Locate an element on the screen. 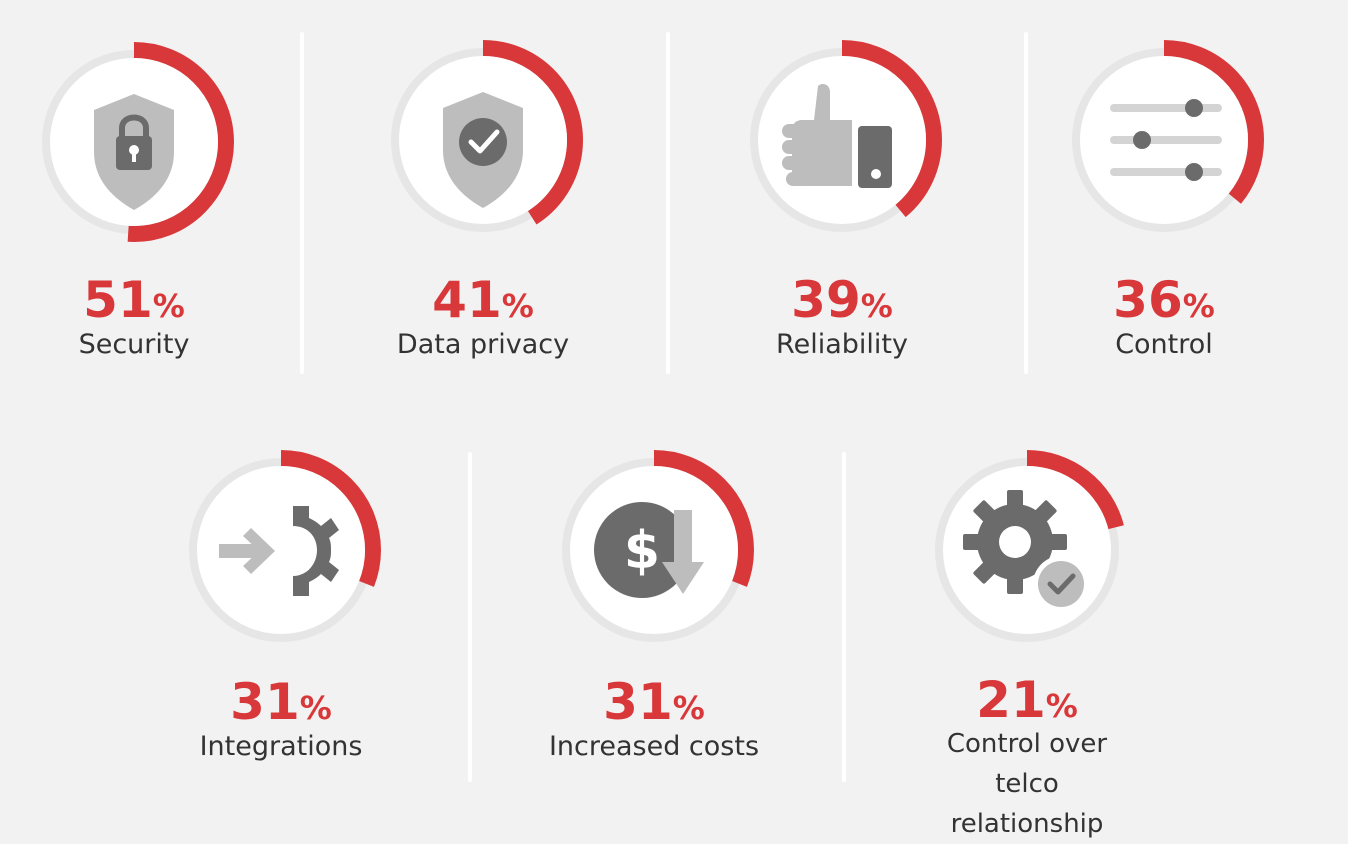 This screenshot has width=1348, height=844. stat-integrations: 31% Integrations is located at coordinates (281, 630).